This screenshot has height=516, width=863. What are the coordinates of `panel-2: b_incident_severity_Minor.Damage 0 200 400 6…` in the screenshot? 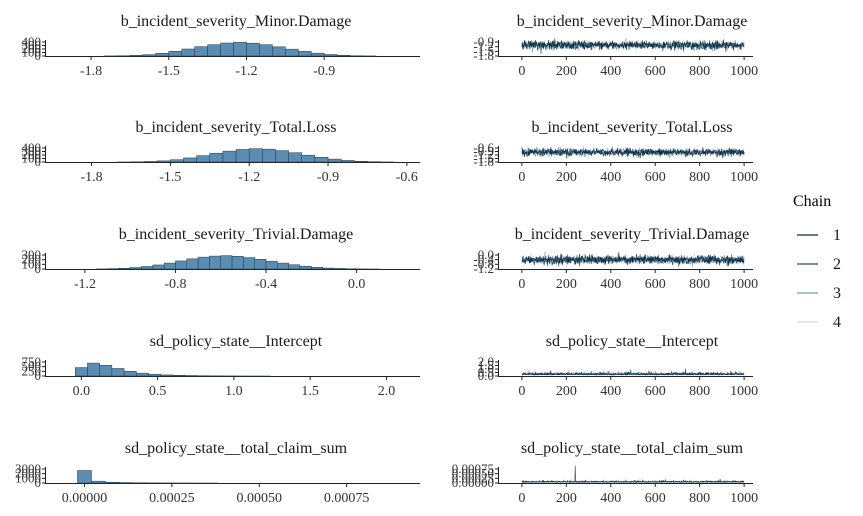 It's located at (615, 46).